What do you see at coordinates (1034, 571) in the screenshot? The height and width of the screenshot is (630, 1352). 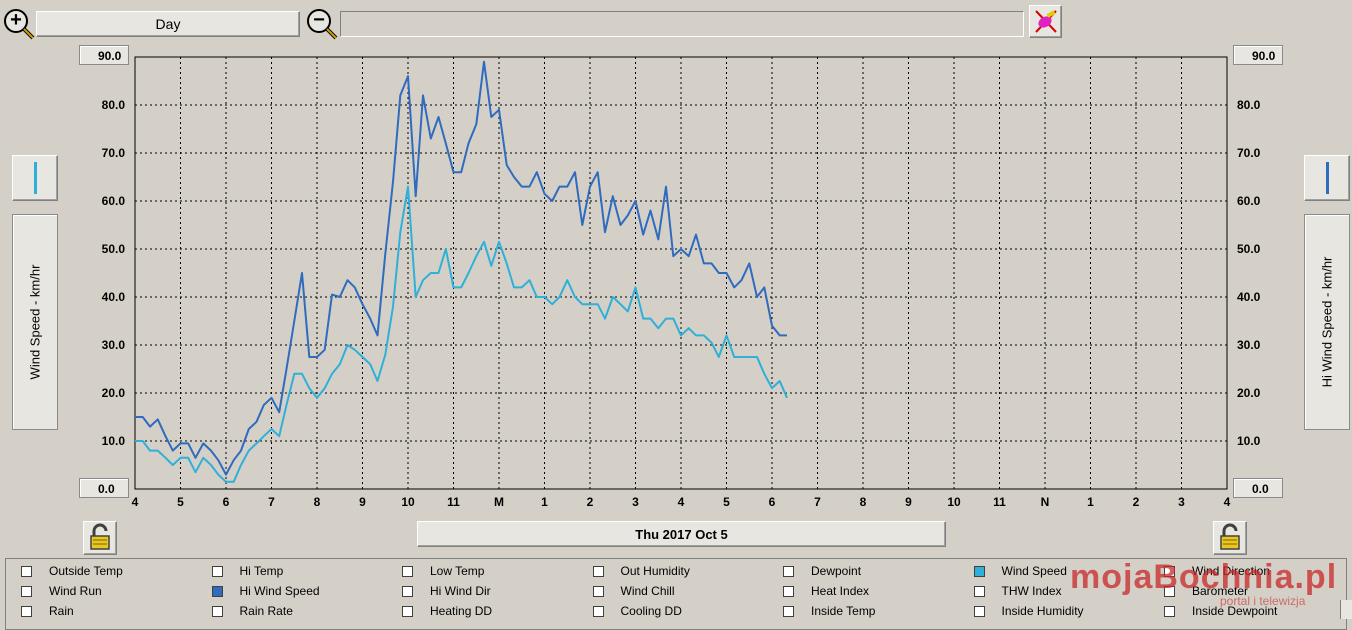 I see `legend-label: Wind Speed` at bounding box center [1034, 571].